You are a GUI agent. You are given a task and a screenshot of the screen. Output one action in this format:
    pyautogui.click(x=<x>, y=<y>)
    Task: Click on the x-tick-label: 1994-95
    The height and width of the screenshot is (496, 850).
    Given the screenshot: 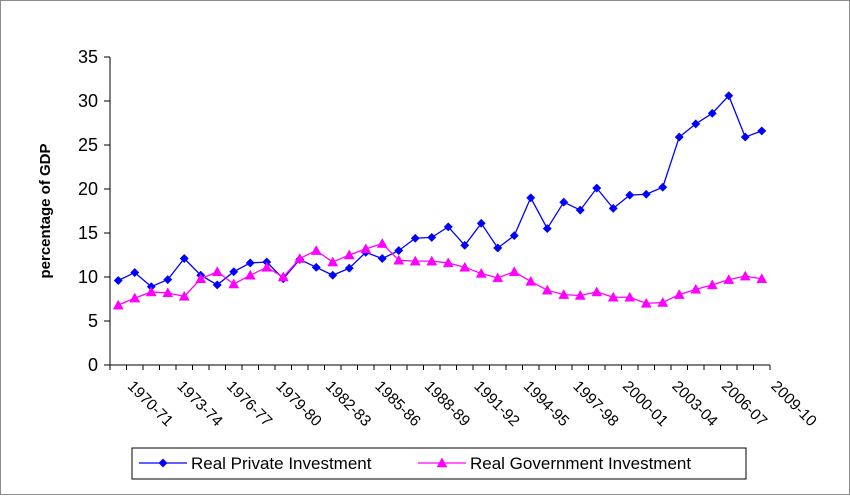 What is the action you would take?
    pyautogui.click(x=546, y=404)
    